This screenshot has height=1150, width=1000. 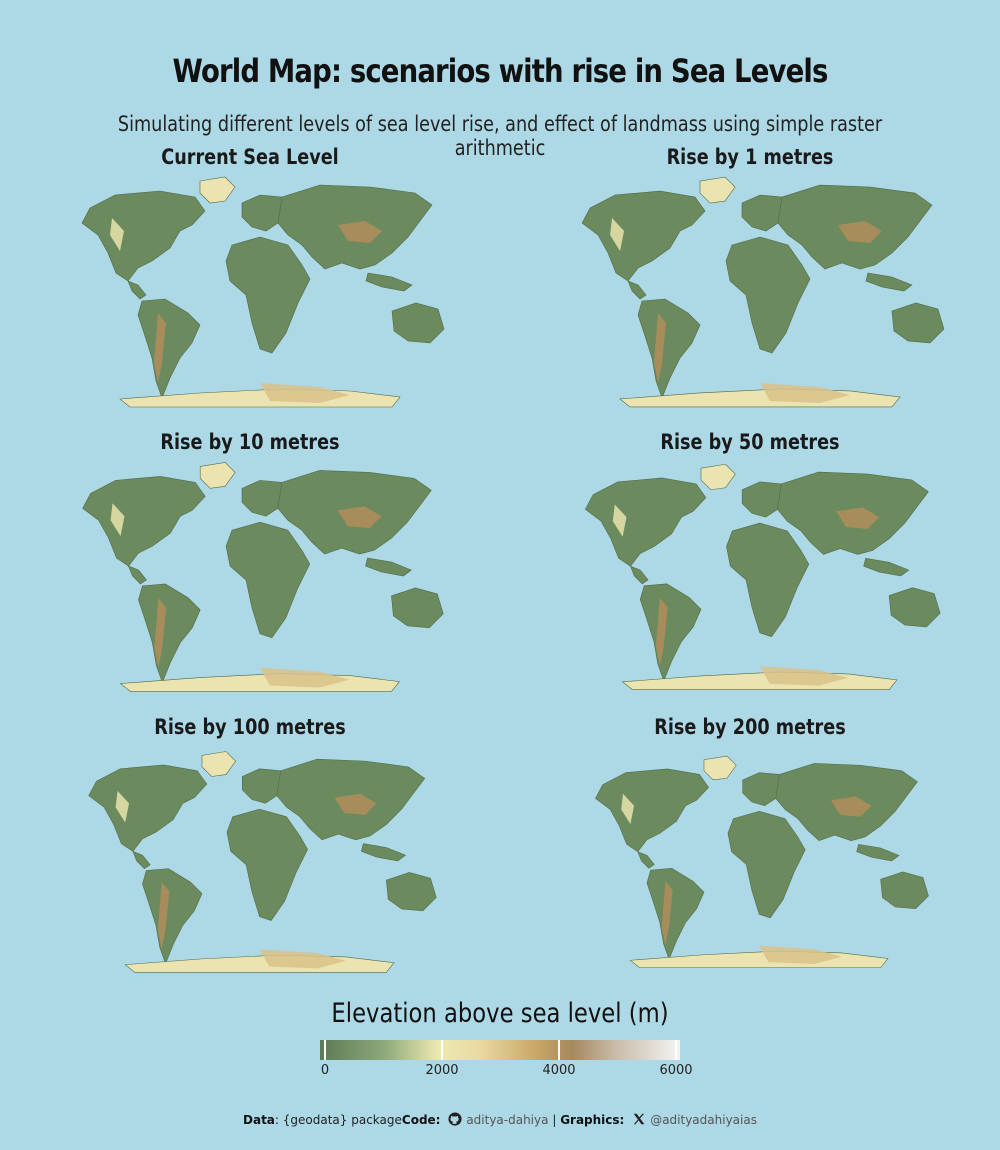 I want to click on map-panel-rise-200: Rise by 200 metres, so click(x=750, y=850).